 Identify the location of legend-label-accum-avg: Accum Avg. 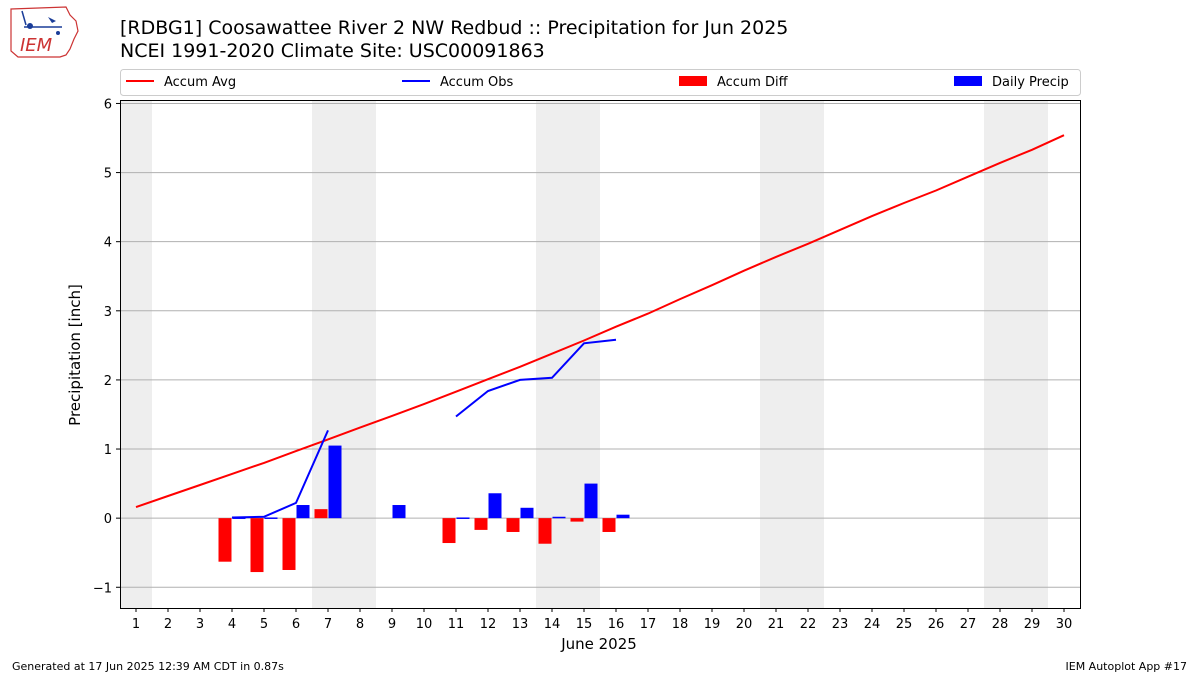
(200, 82).